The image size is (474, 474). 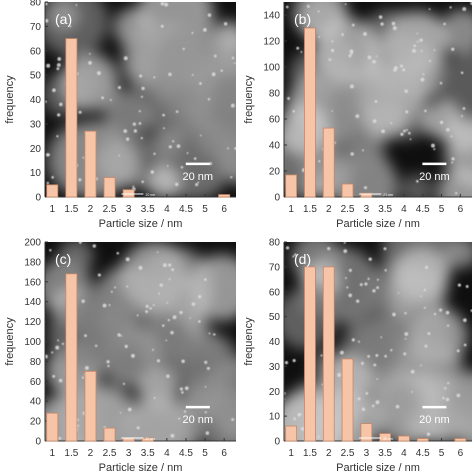 What do you see at coordinates (32, 243) in the screenshot?
I see `y-tick-label: 200` at bounding box center [32, 243].